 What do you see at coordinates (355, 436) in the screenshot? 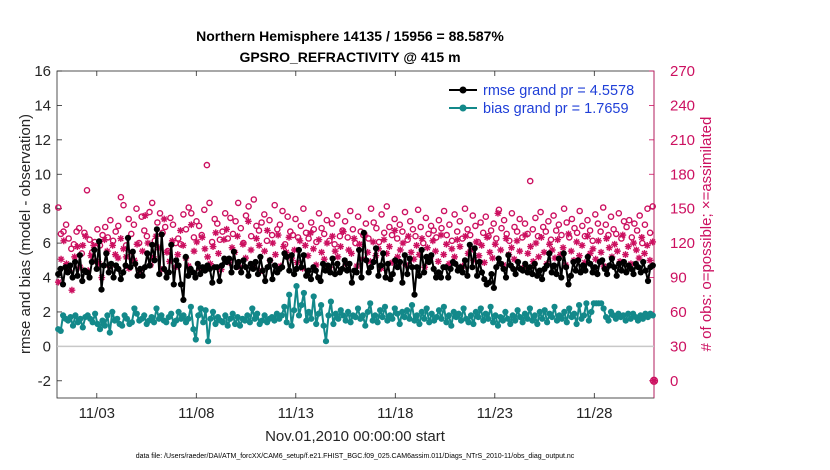
I see `x-axis-label: Nov.01,2010 00:00:00 start` at bounding box center [355, 436].